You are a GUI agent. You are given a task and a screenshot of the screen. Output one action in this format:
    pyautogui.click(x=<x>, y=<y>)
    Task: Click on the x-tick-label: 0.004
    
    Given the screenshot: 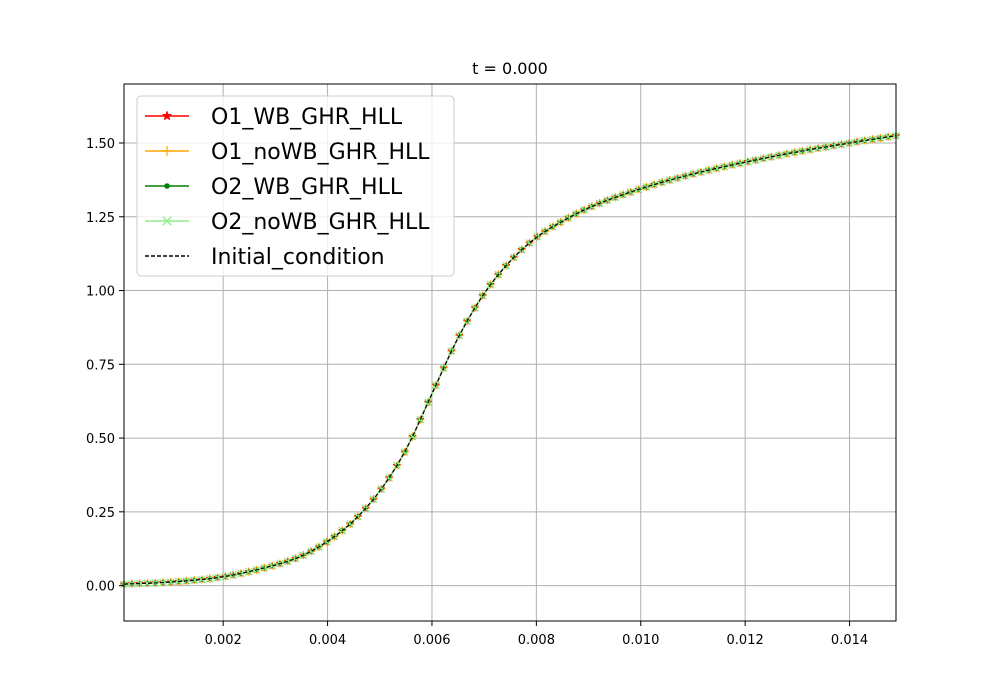 What is the action you would take?
    pyautogui.click(x=327, y=640)
    